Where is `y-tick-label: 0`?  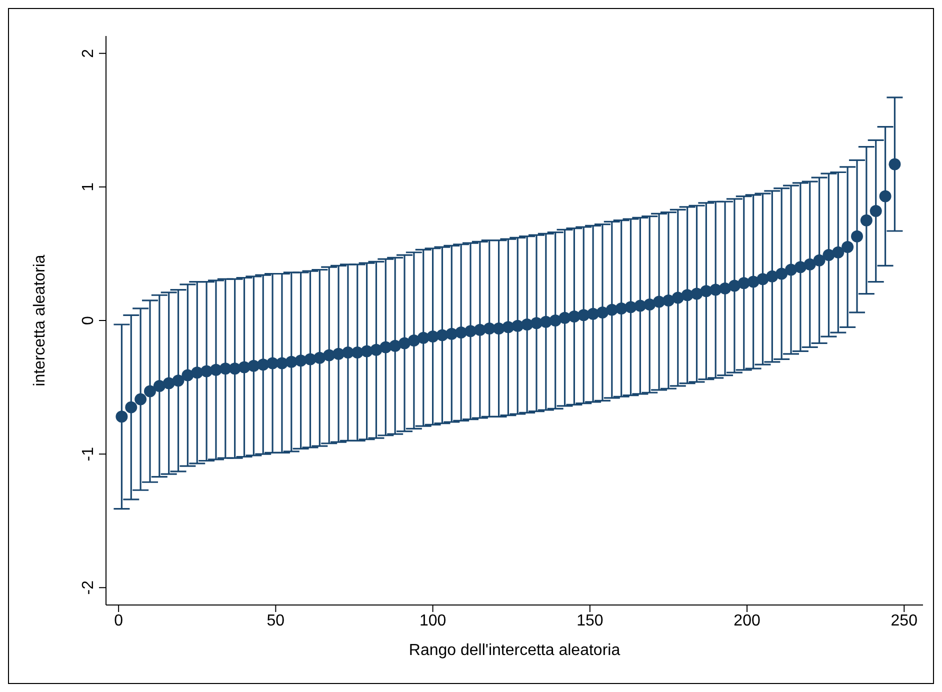 y-tick-label: 0 is located at coordinates (88, 320).